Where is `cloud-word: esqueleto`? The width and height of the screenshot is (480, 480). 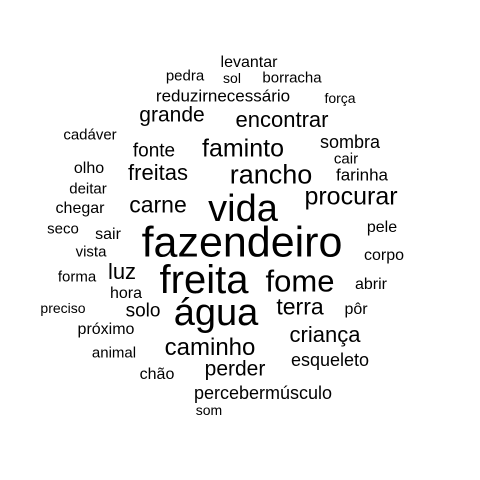 cloud-word: esqueleto is located at coordinates (330, 360).